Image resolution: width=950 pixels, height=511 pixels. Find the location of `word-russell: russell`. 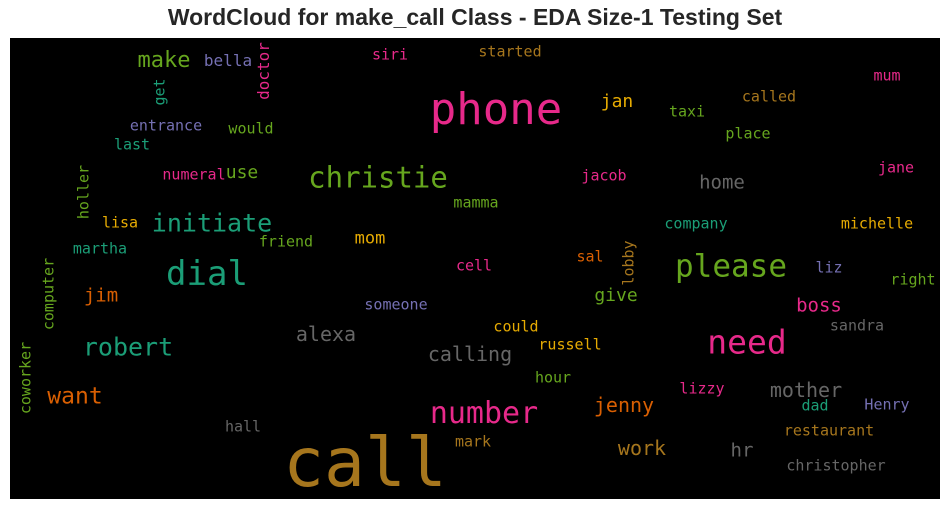

word-russell: russell is located at coordinates (570, 344).